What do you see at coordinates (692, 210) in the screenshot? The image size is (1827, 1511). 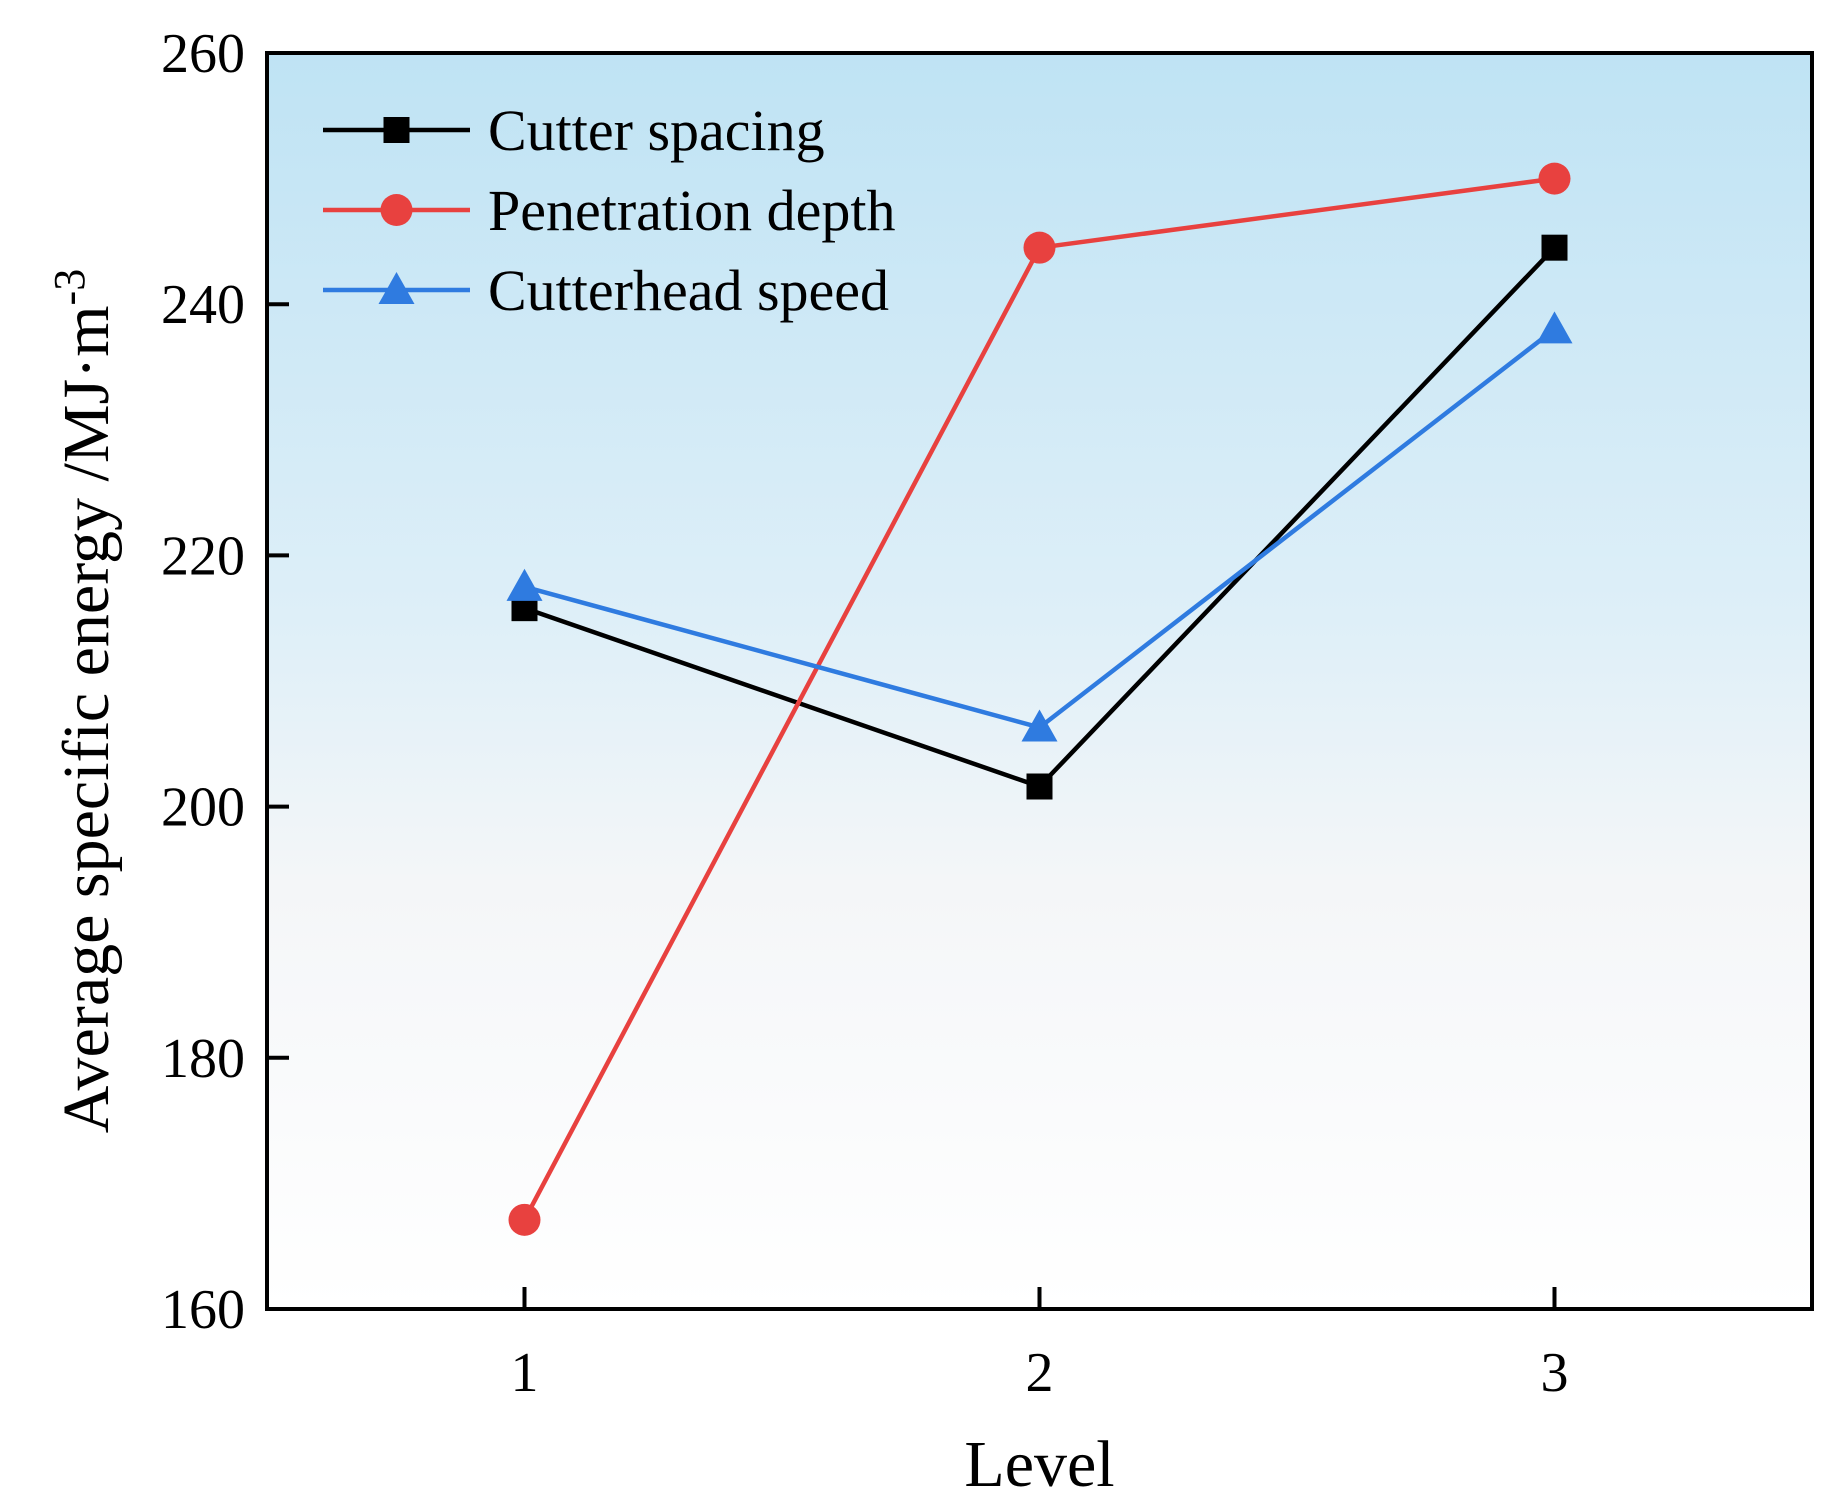 I see `legend-label: Penetration depth` at bounding box center [692, 210].